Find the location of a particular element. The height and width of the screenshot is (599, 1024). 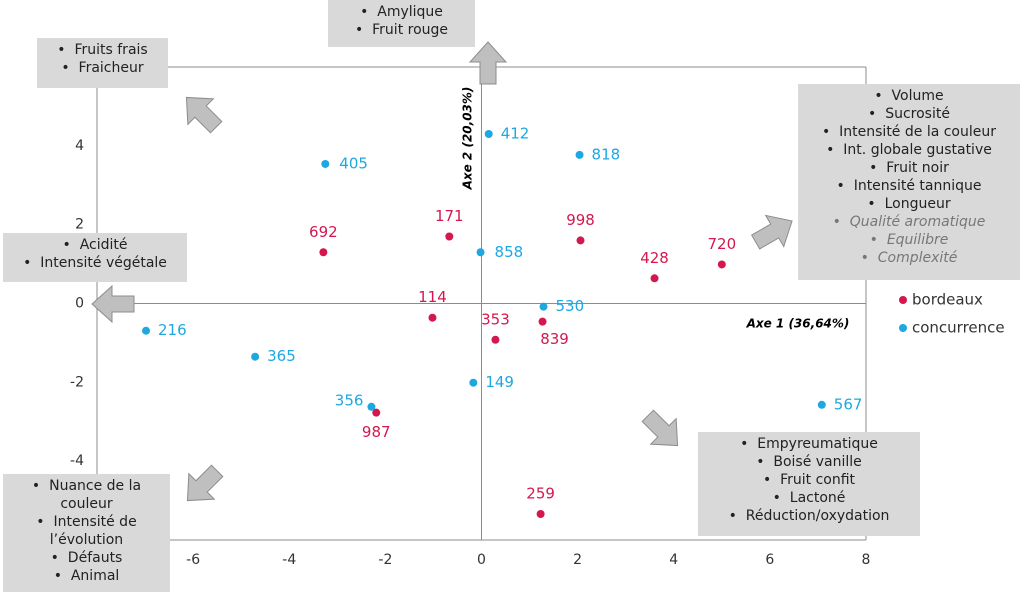

annotation-item: Défauts is located at coordinates (86, 558).